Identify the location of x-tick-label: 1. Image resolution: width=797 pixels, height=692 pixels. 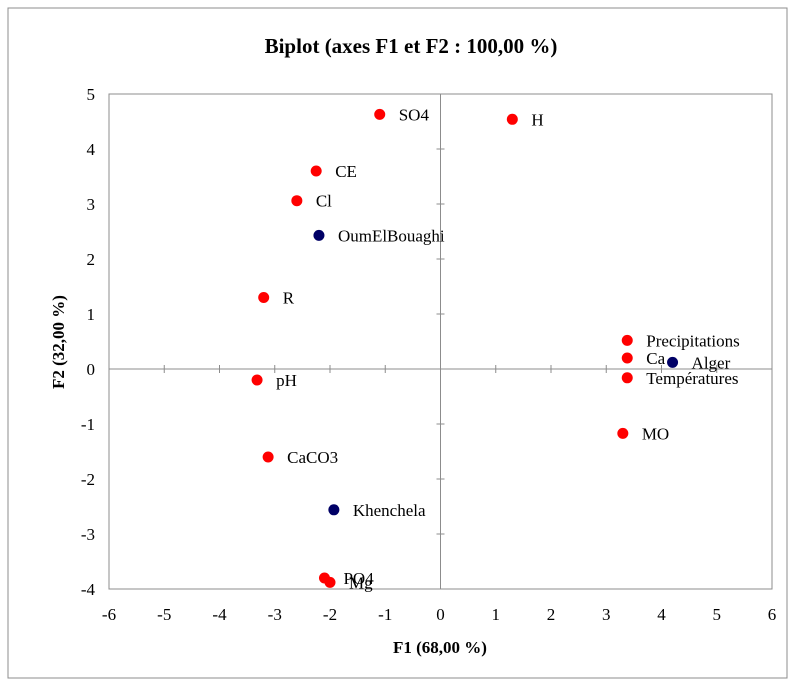
(496, 614).